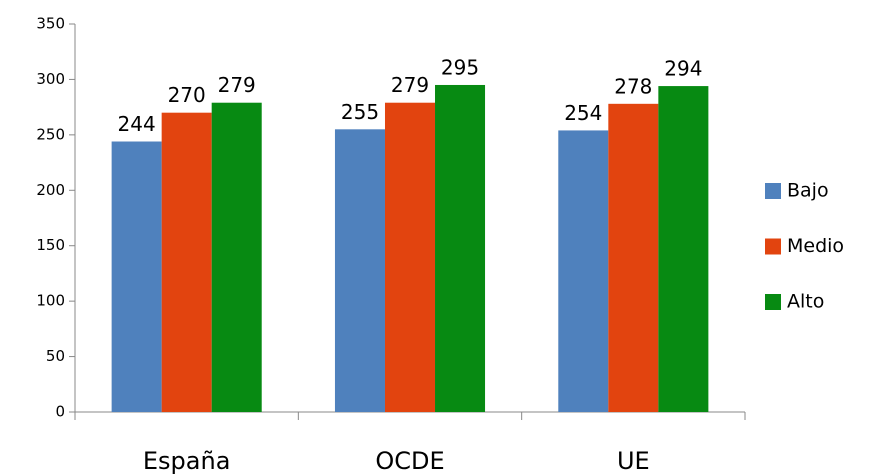  Describe the element at coordinates (55, 356) in the screenshot. I see `y-tick-label: 50` at that location.